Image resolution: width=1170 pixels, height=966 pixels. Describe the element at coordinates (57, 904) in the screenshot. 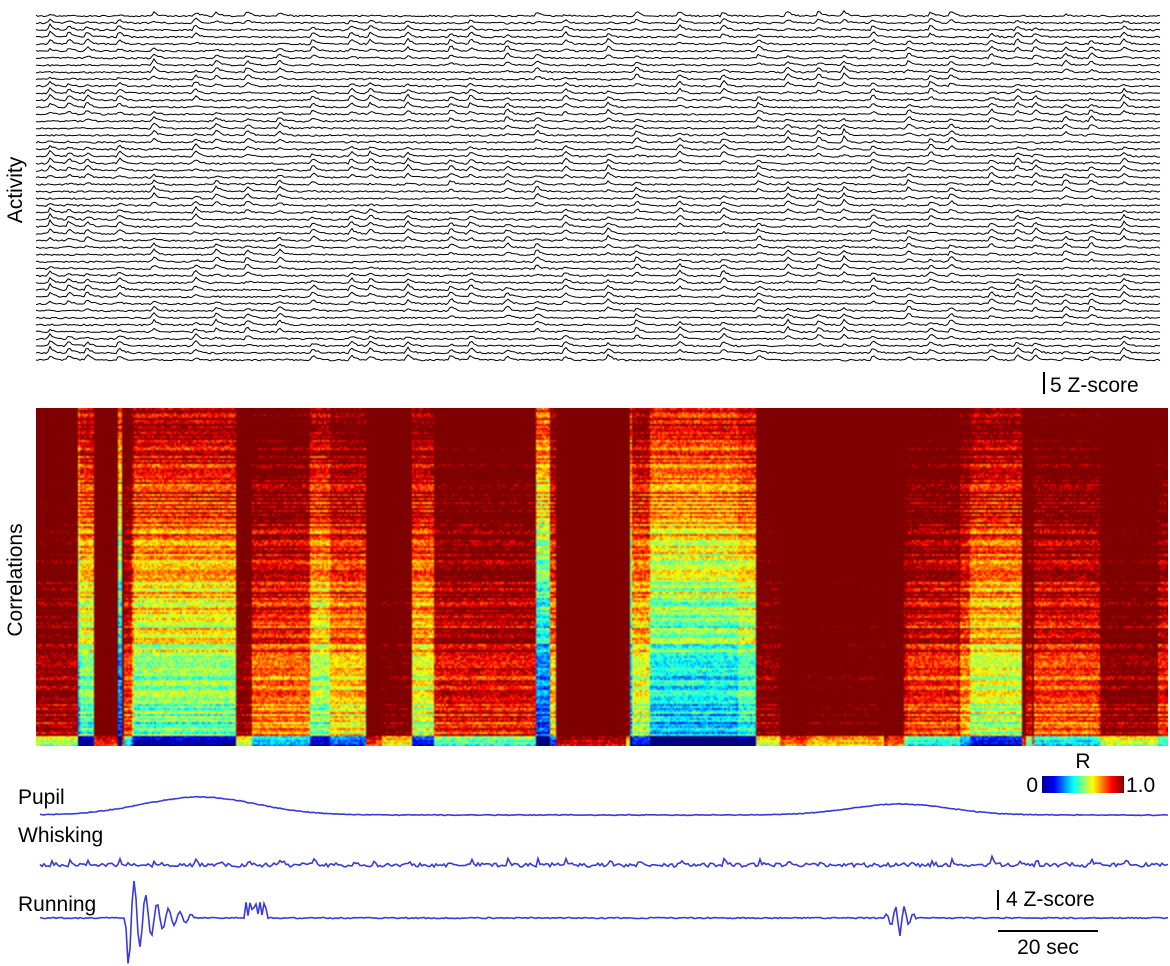

I see `running-label: Running` at that location.